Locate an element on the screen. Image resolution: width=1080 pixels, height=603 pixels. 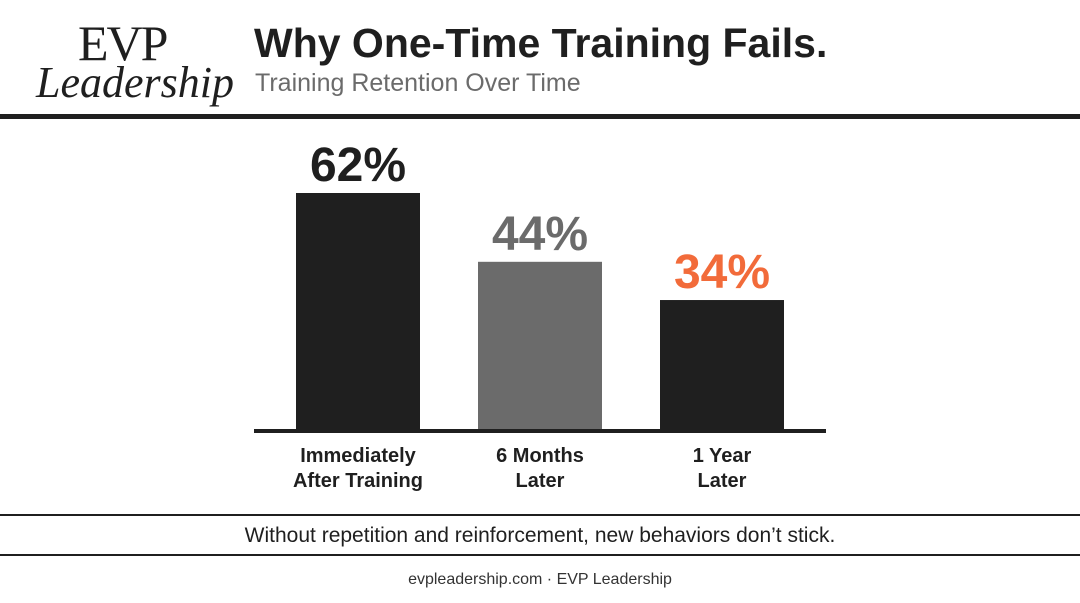
category-label-1-line-2: After Training is located at coordinates (358, 481).